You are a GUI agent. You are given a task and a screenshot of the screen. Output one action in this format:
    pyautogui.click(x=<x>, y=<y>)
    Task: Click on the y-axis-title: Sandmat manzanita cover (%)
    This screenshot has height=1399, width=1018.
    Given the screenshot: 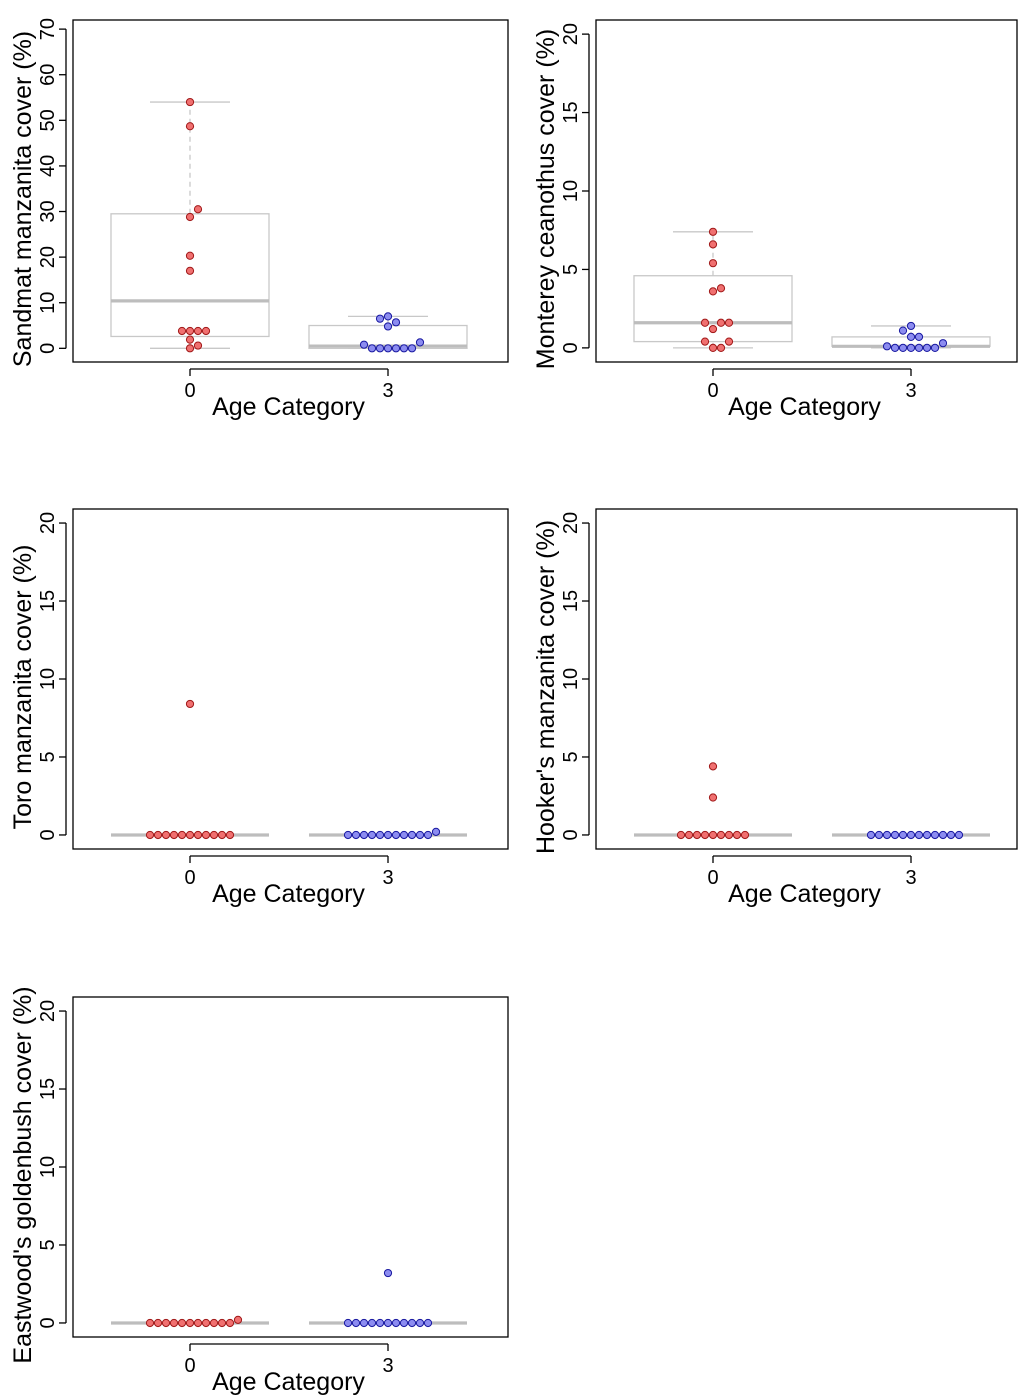 What is the action you would take?
    pyautogui.click(x=23, y=199)
    